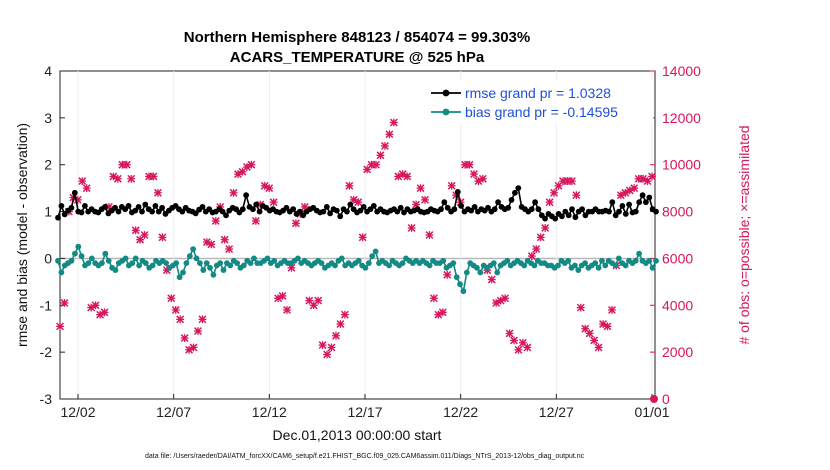 The height and width of the screenshot is (470, 830). What do you see at coordinates (48, 212) in the screenshot?
I see `y-tick-label-left: 1` at bounding box center [48, 212].